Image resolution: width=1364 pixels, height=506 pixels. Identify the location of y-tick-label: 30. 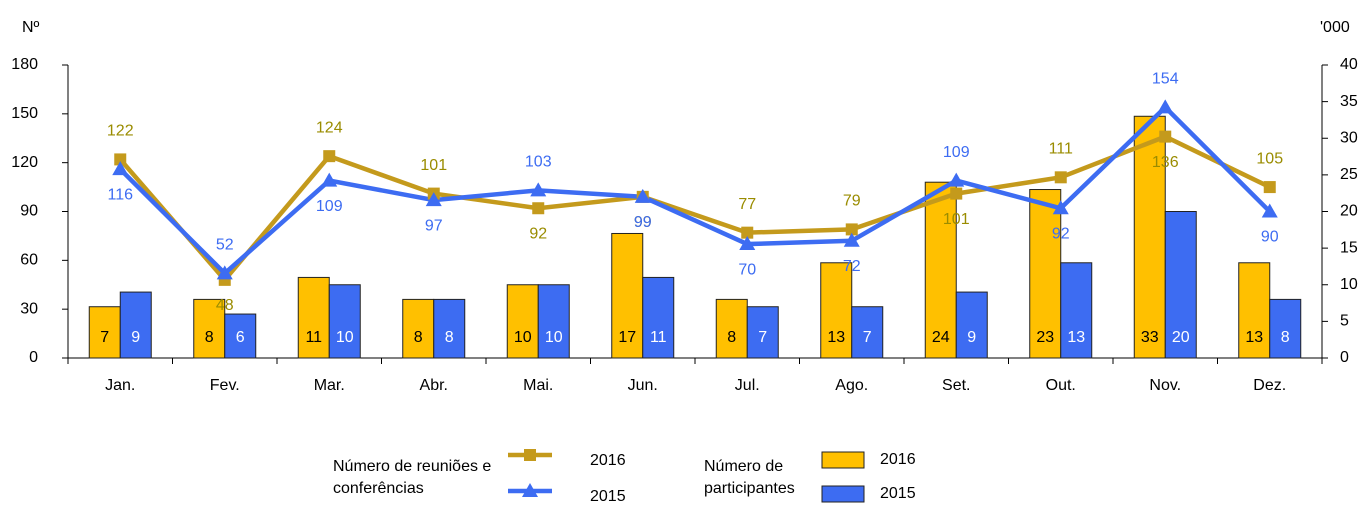
(29, 308).